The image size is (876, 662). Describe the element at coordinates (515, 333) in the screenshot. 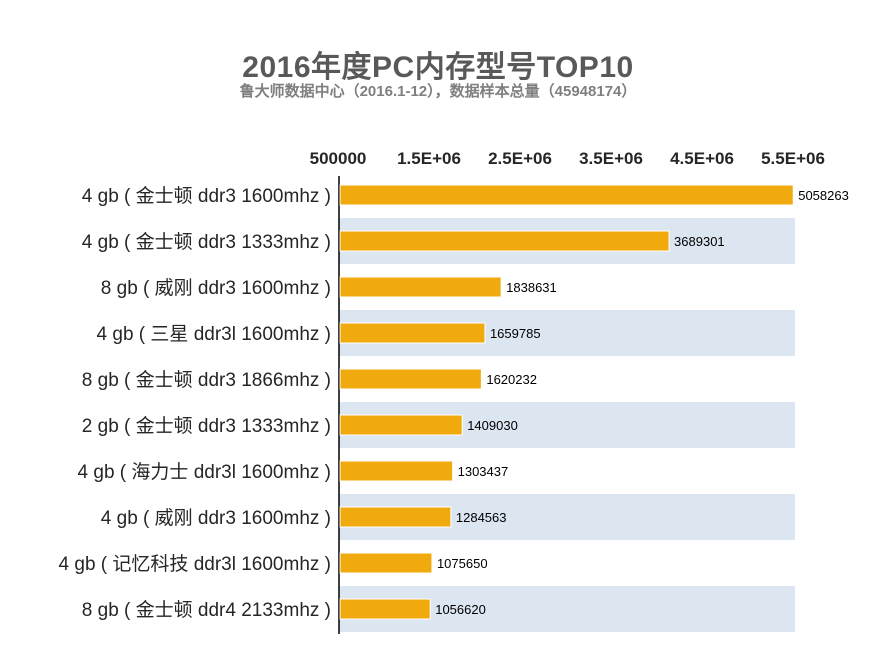

I see `bar-value-label: 1659785` at that location.